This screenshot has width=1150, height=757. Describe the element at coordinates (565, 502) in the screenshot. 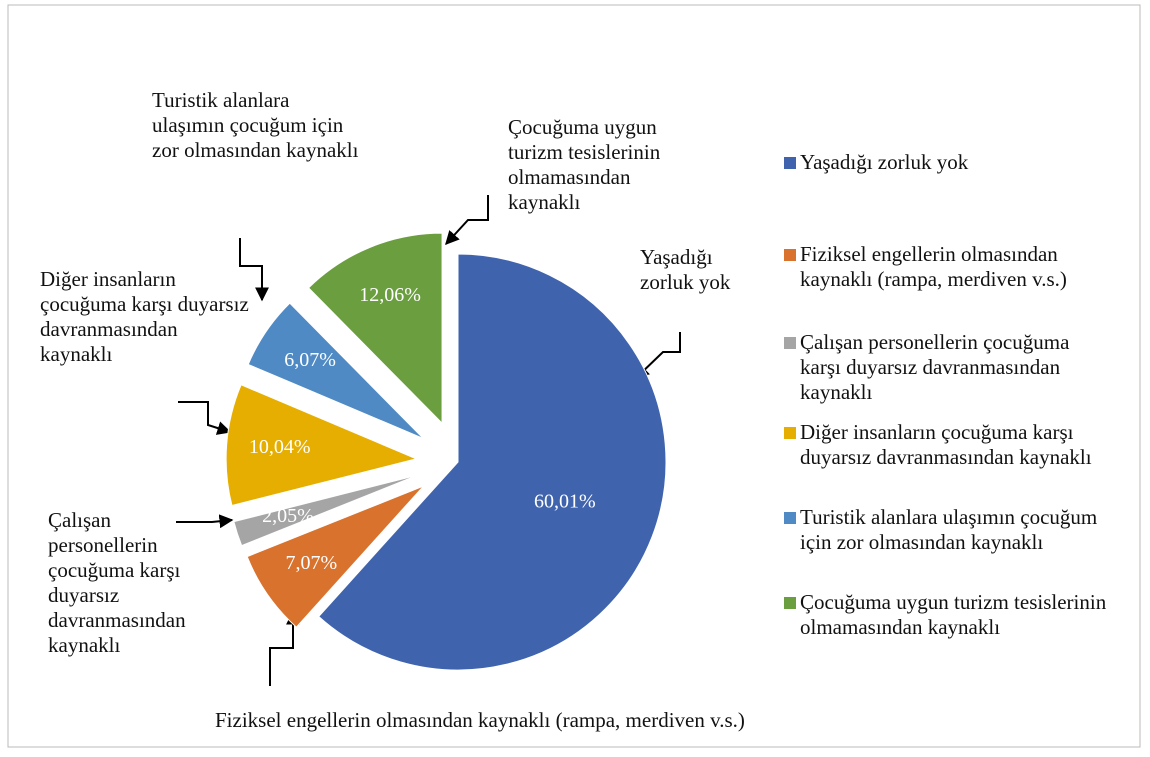

I see `data-label: 60,01%` at that location.